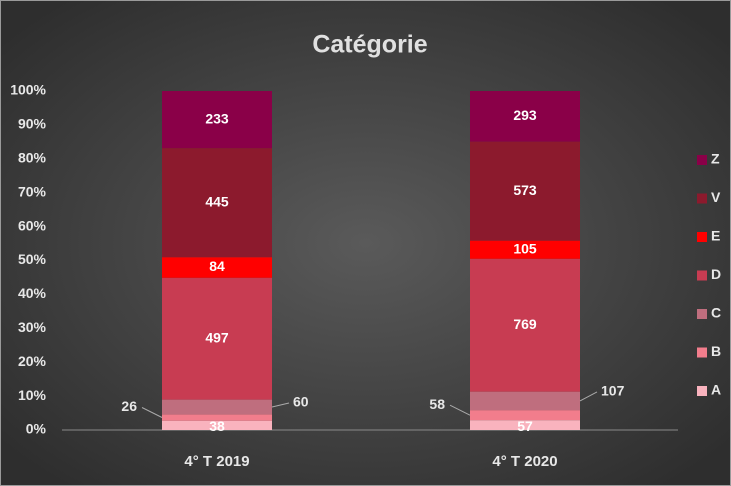 The image size is (731, 486). What do you see at coordinates (32, 158) in the screenshot?
I see `y-tick-label: 80%` at bounding box center [32, 158].